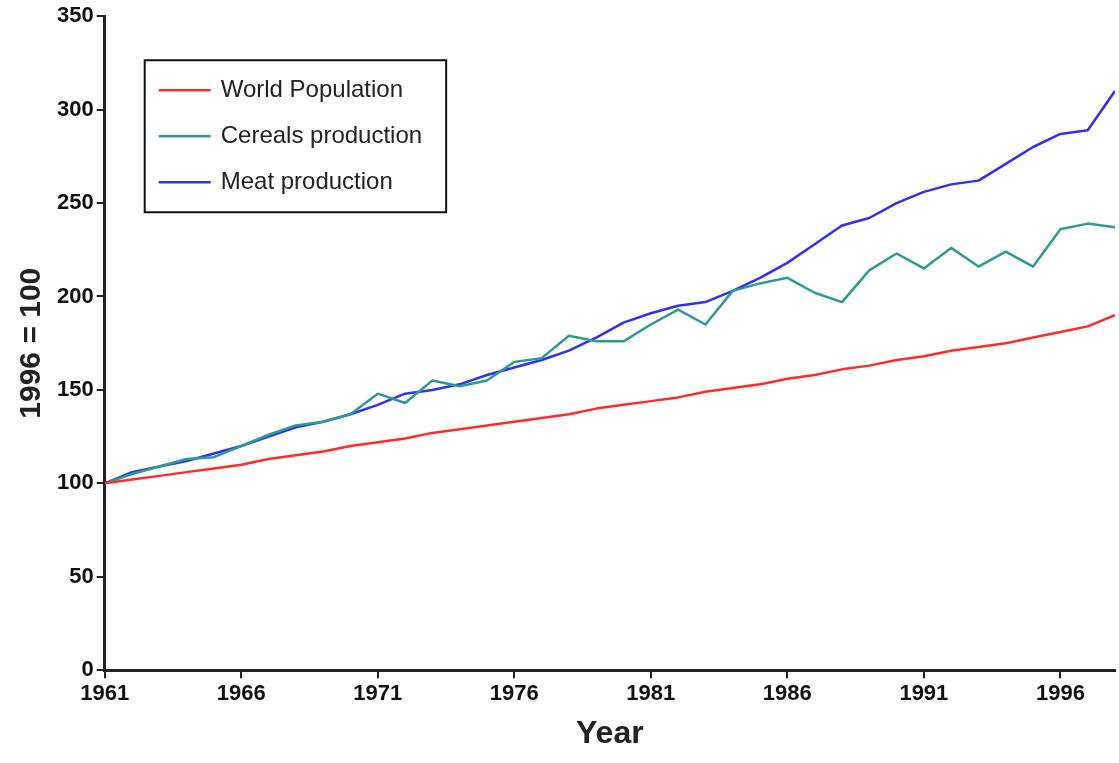  Describe the element at coordinates (75, 202) in the screenshot. I see `y-tick-label: 250` at that location.